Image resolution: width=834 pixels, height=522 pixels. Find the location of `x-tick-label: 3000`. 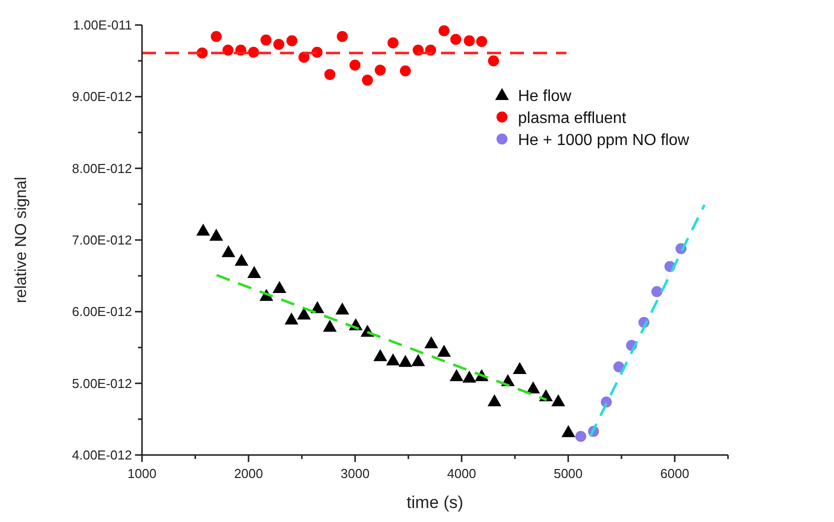

x-tick-label: 3000 is located at coordinates (355, 473).